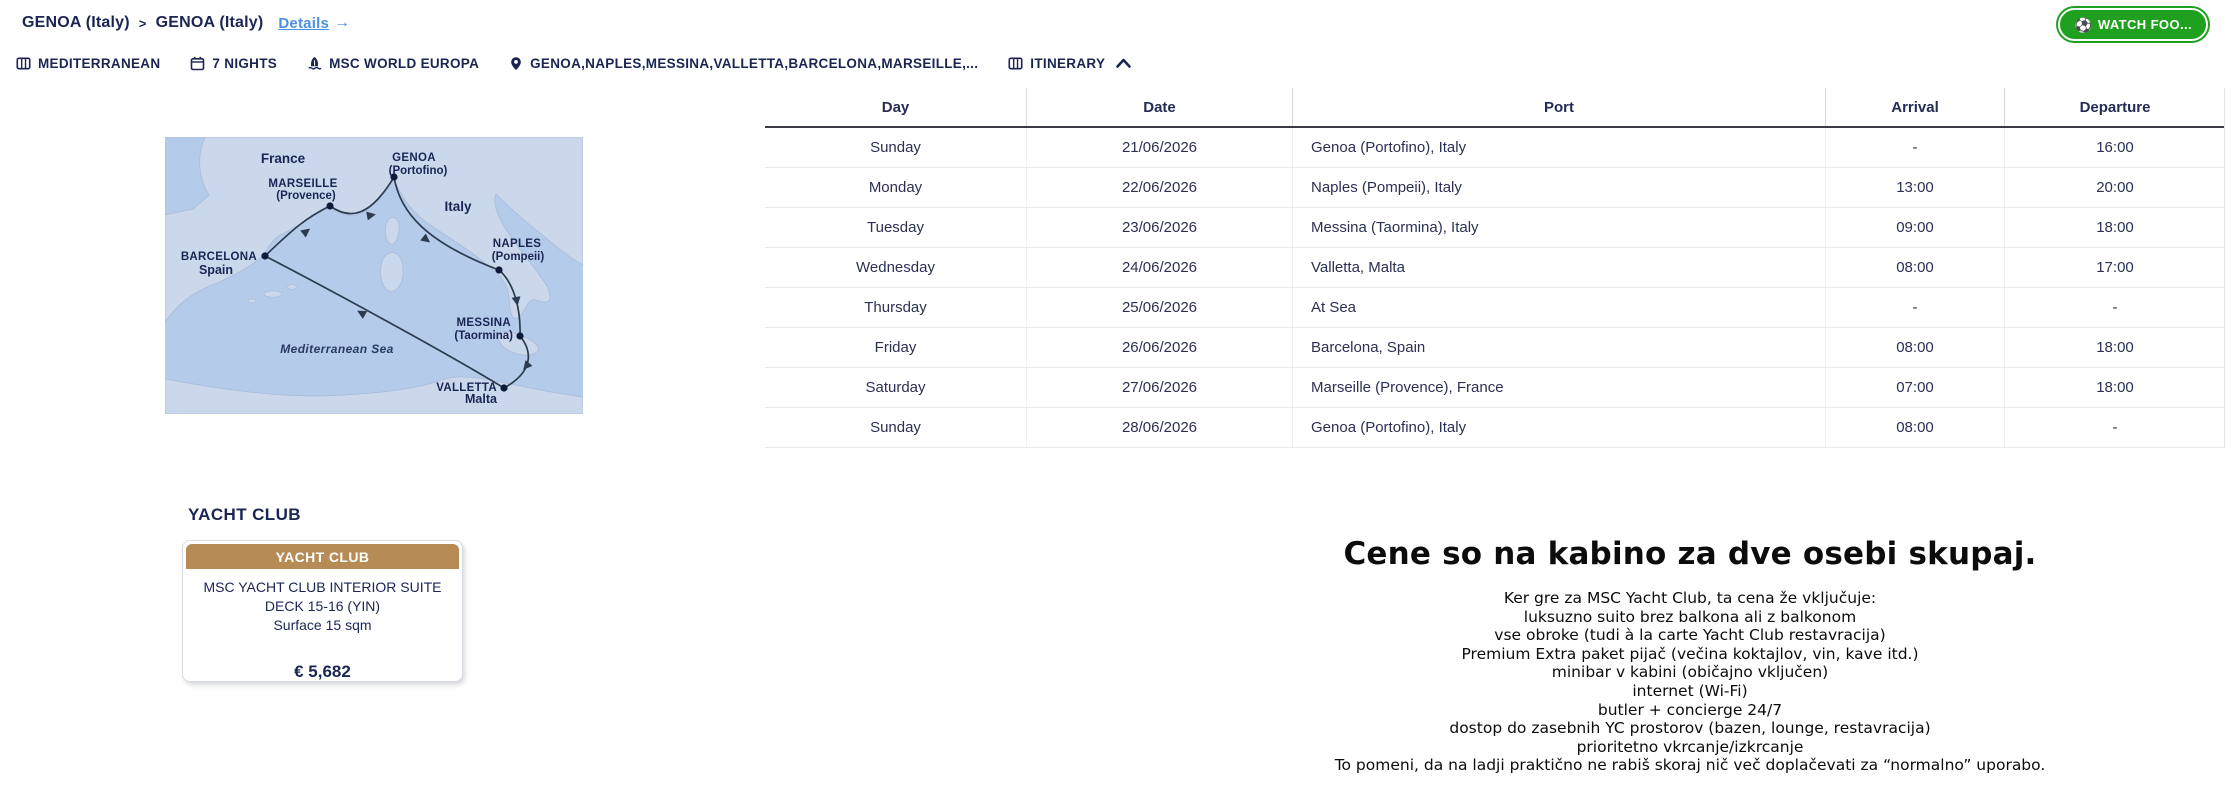 The height and width of the screenshot is (800, 2232). I want to click on column-header-day: Day, so click(895, 107).